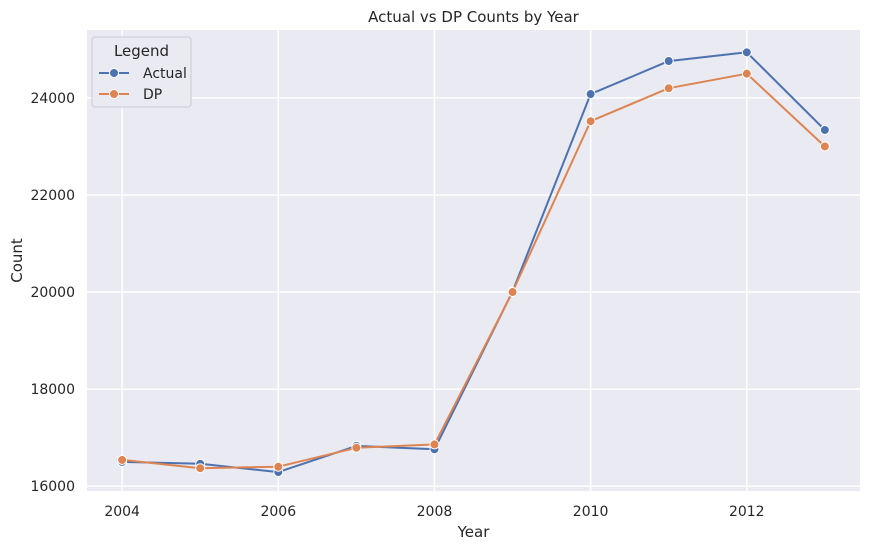 Image resolution: width=871 pixels, height=554 pixels. I want to click on x-tick-label: 2008, so click(435, 512).